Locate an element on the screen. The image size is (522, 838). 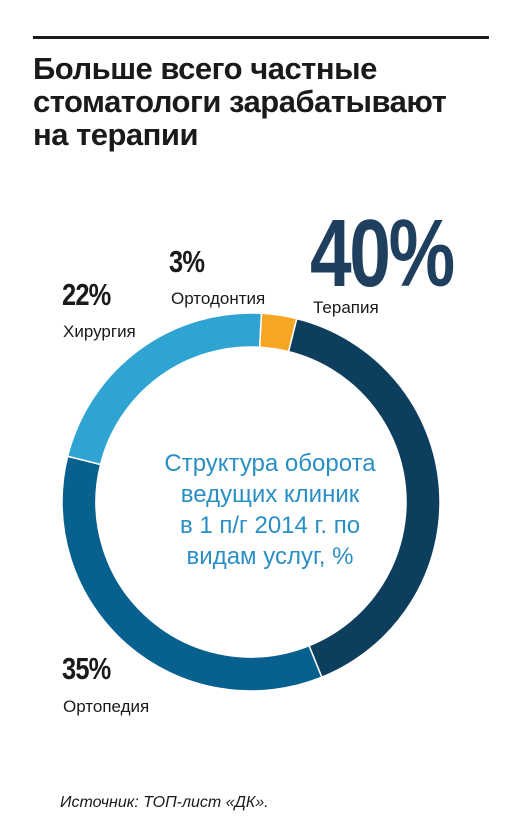
source-note: Источник: ТОП-лист «ДК». is located at coordinates (164, 802).